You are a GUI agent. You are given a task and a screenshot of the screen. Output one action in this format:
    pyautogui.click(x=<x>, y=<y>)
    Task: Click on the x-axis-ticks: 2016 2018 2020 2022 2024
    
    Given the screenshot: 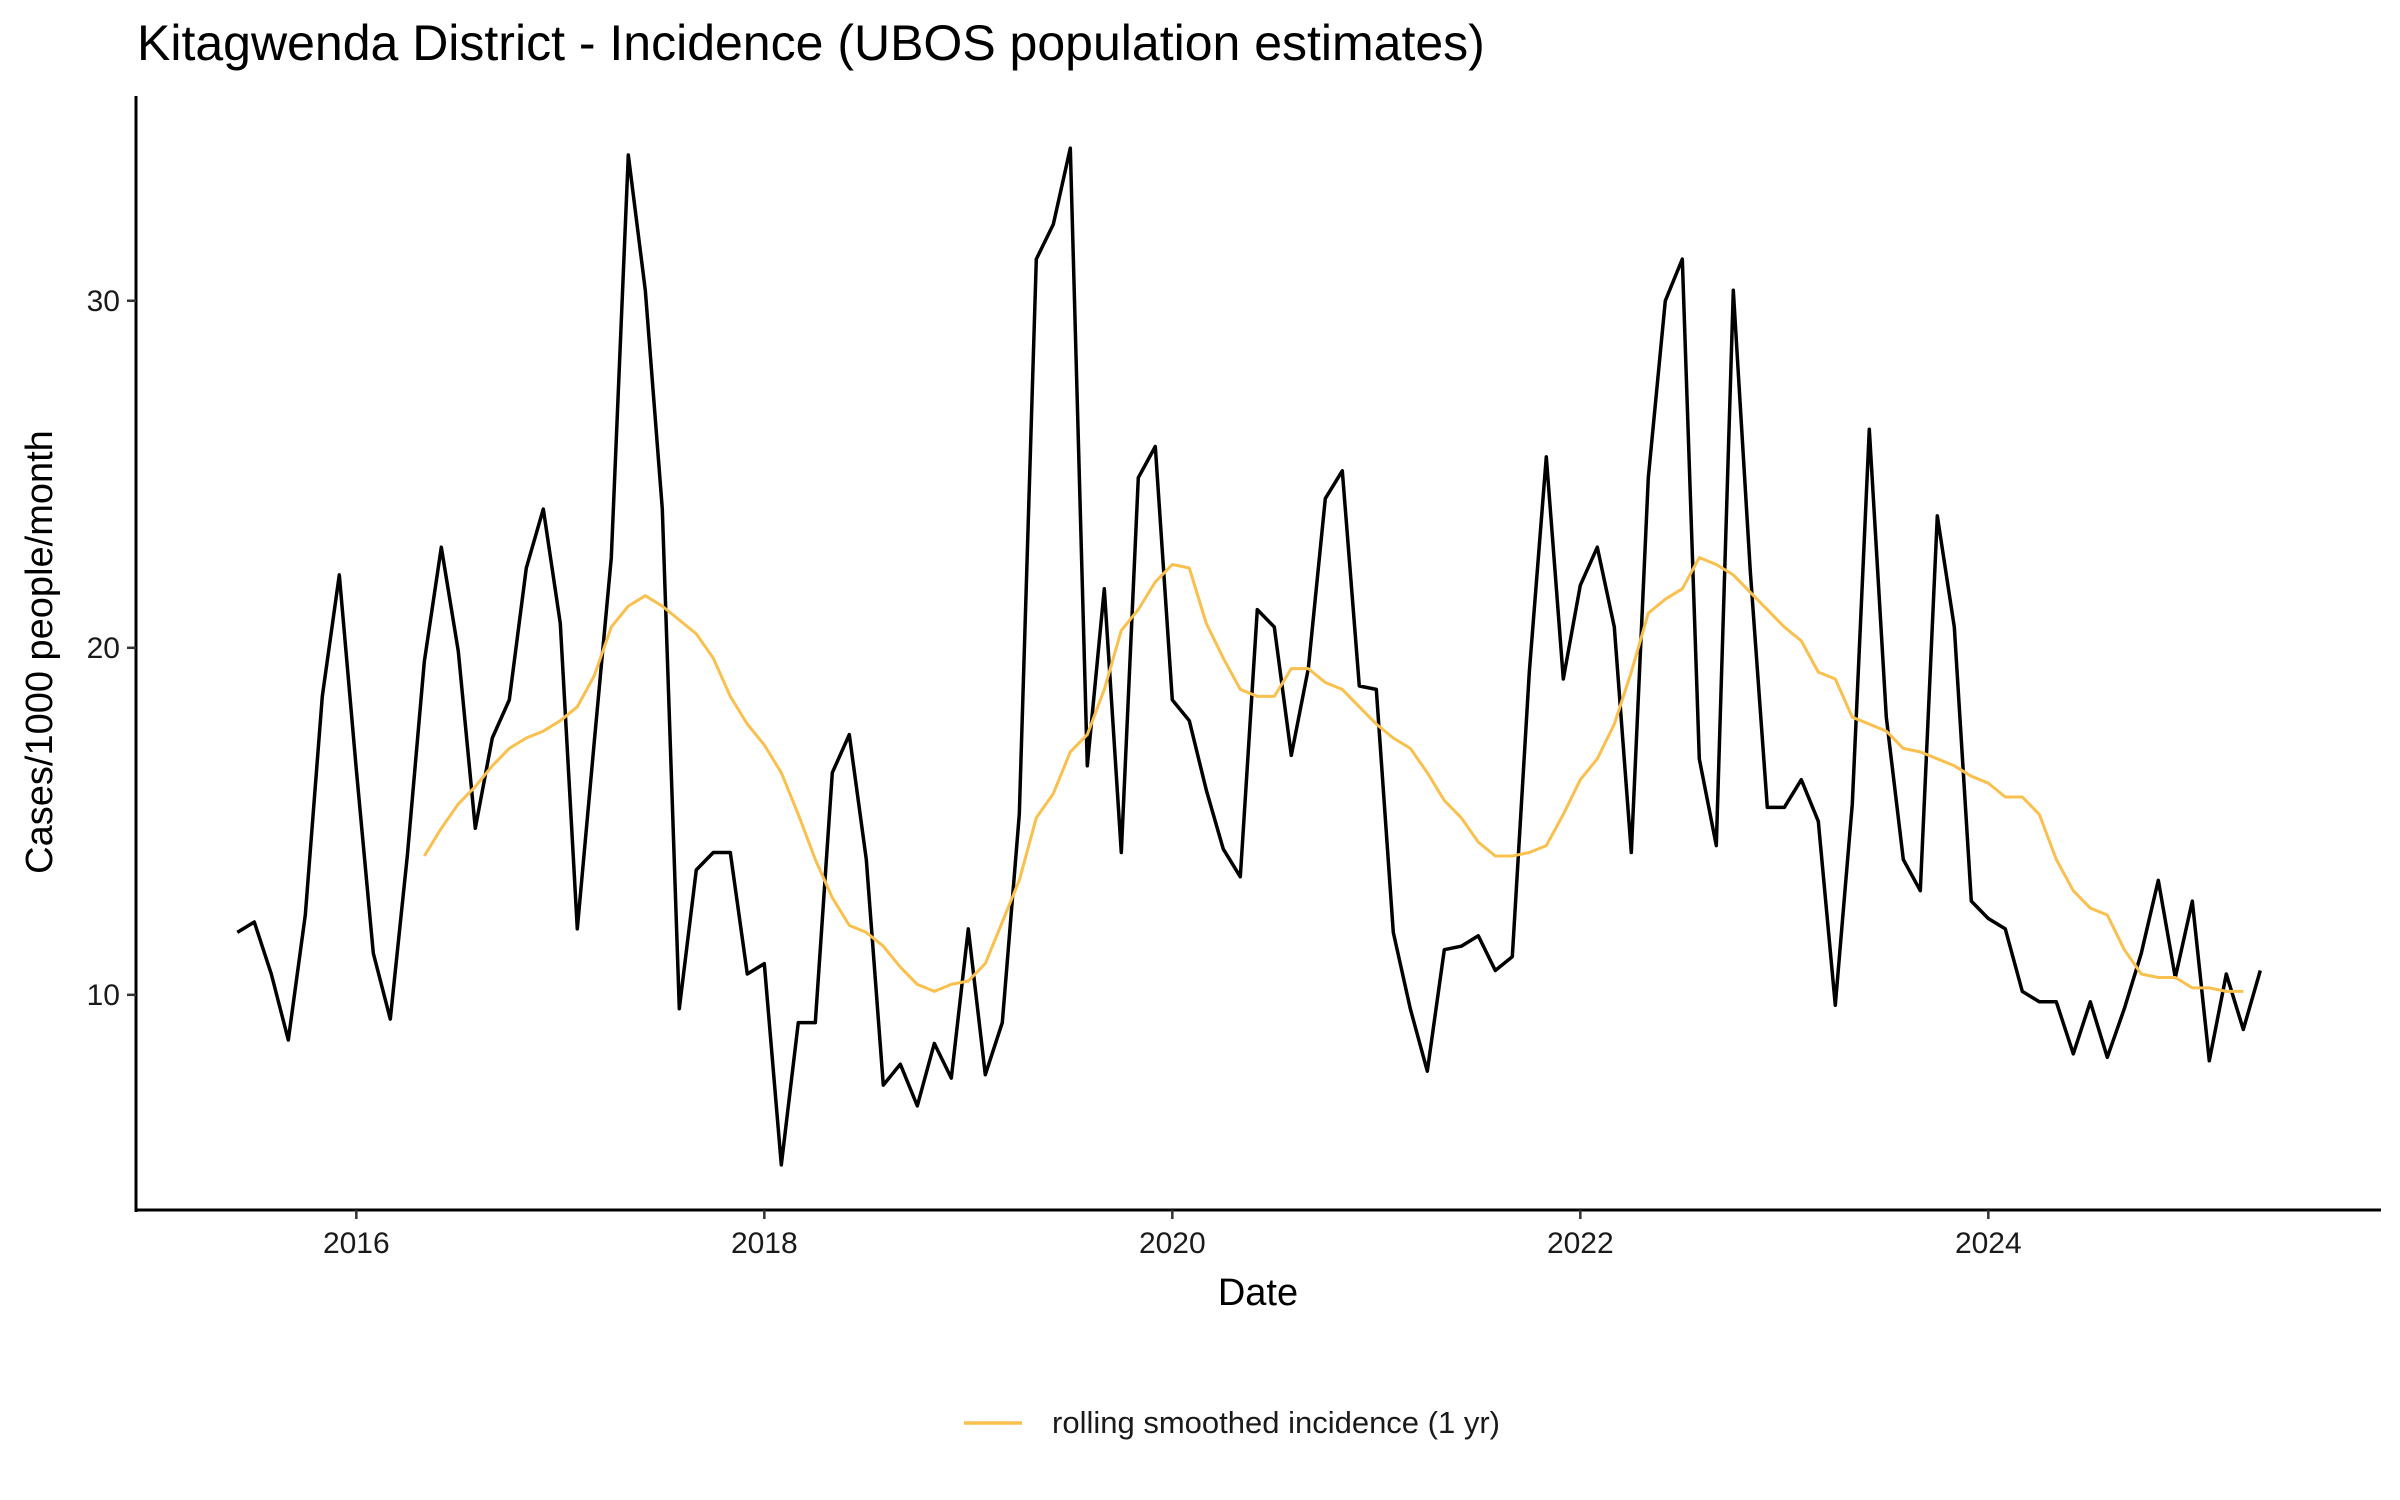 What is the action you would take?
    pyautogui.click(x=1172, y=1235)
    